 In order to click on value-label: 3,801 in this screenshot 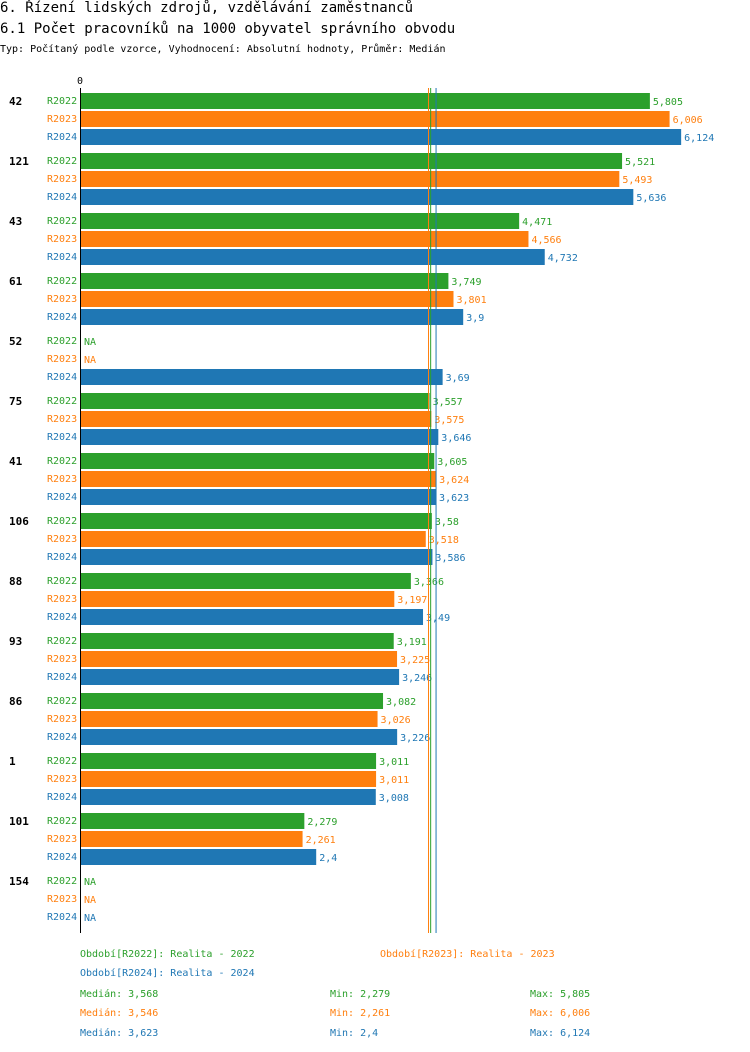, I will do `click(471, 300)`.